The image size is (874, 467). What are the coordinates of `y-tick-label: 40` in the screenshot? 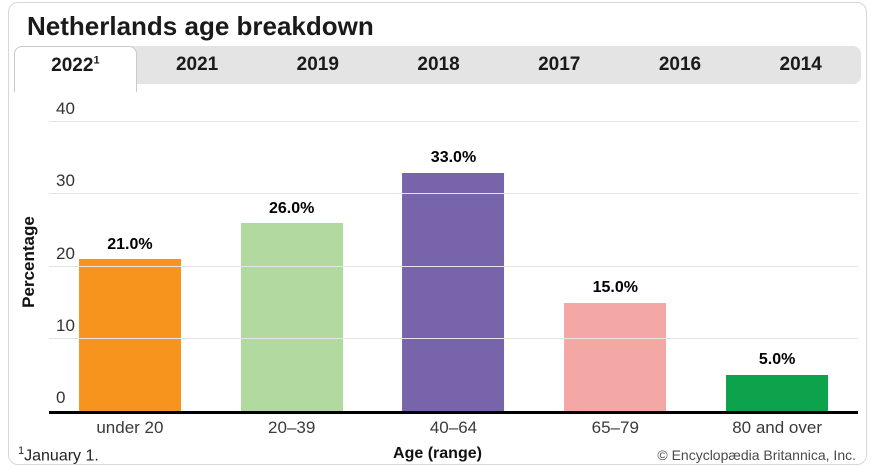 It's located at (65, 108).